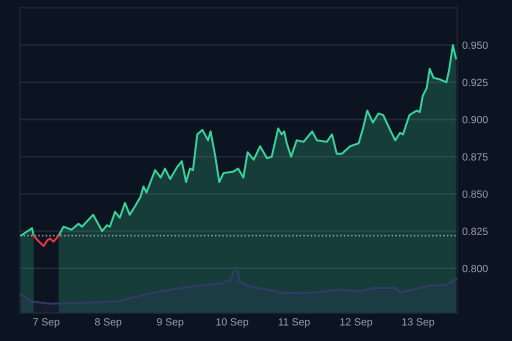 This screenshot has height=341, width=512. I want to click on y-tick-label: 0.800, so click(475, 268).